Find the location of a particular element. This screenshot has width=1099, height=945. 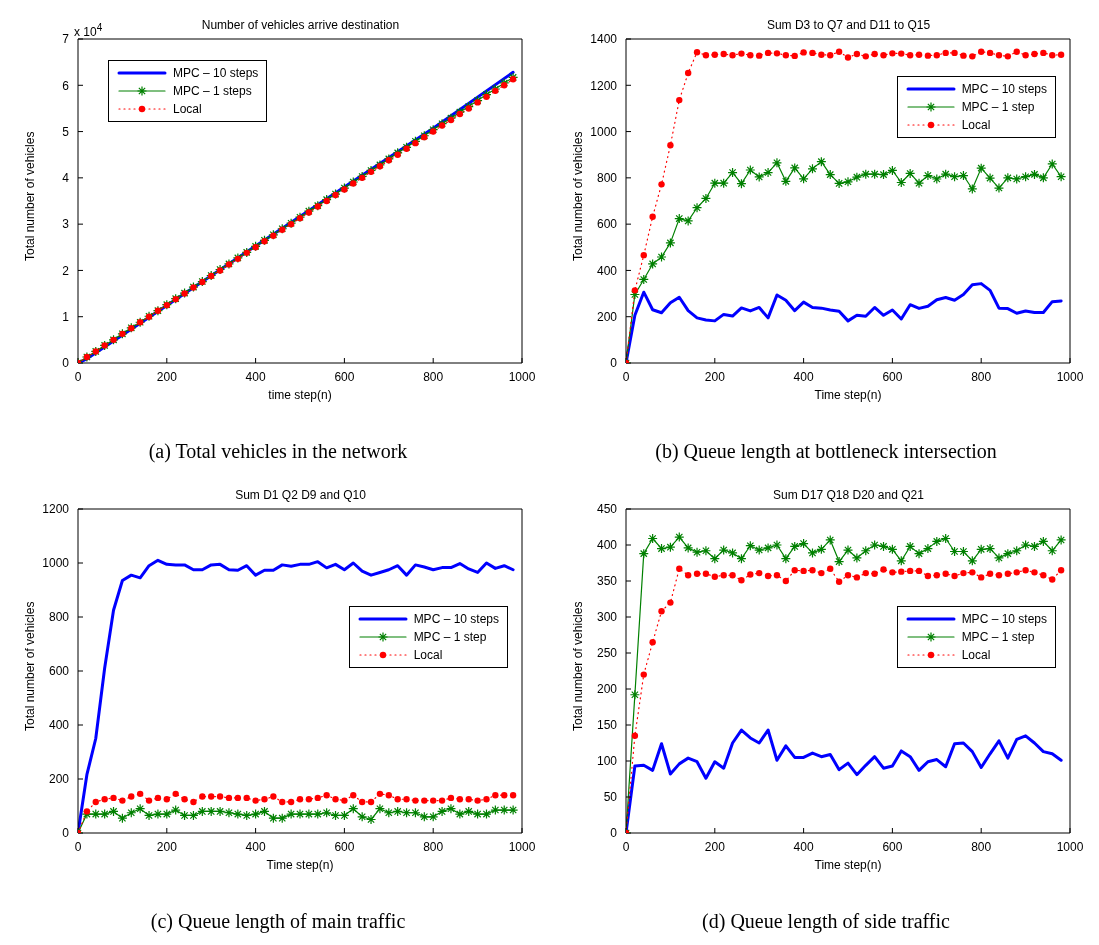

y-tick-label: 50 is located at coordinates (610, 797).